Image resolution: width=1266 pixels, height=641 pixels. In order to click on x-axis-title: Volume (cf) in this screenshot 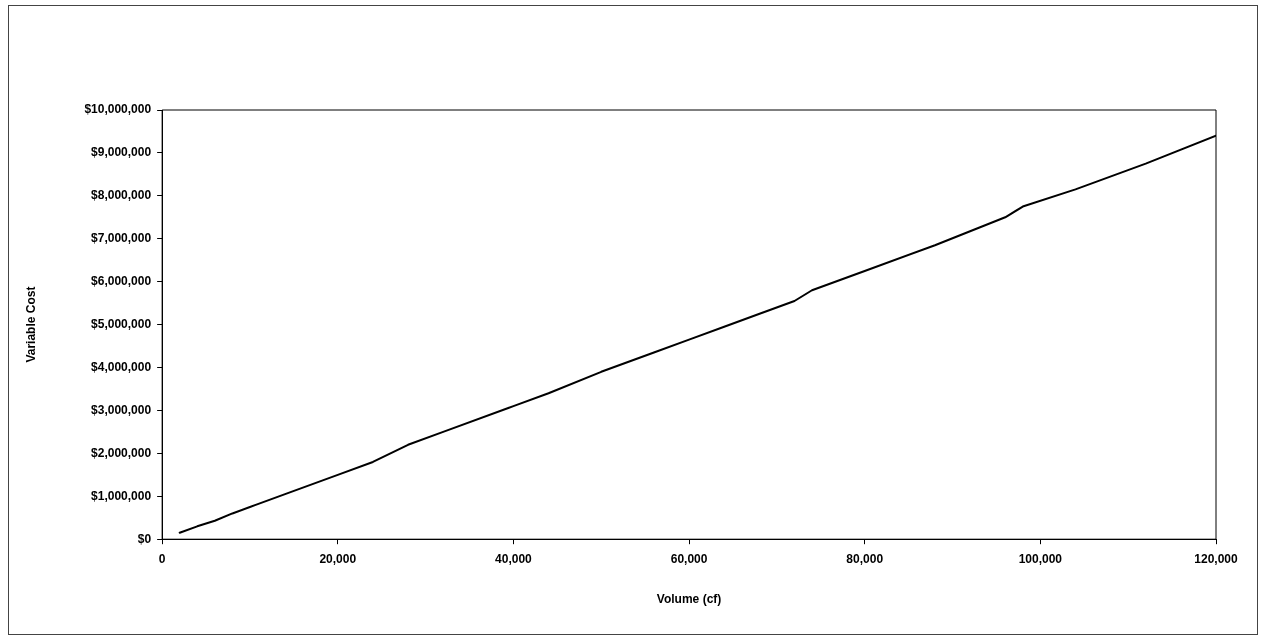, I will do `click(689, 599)`.